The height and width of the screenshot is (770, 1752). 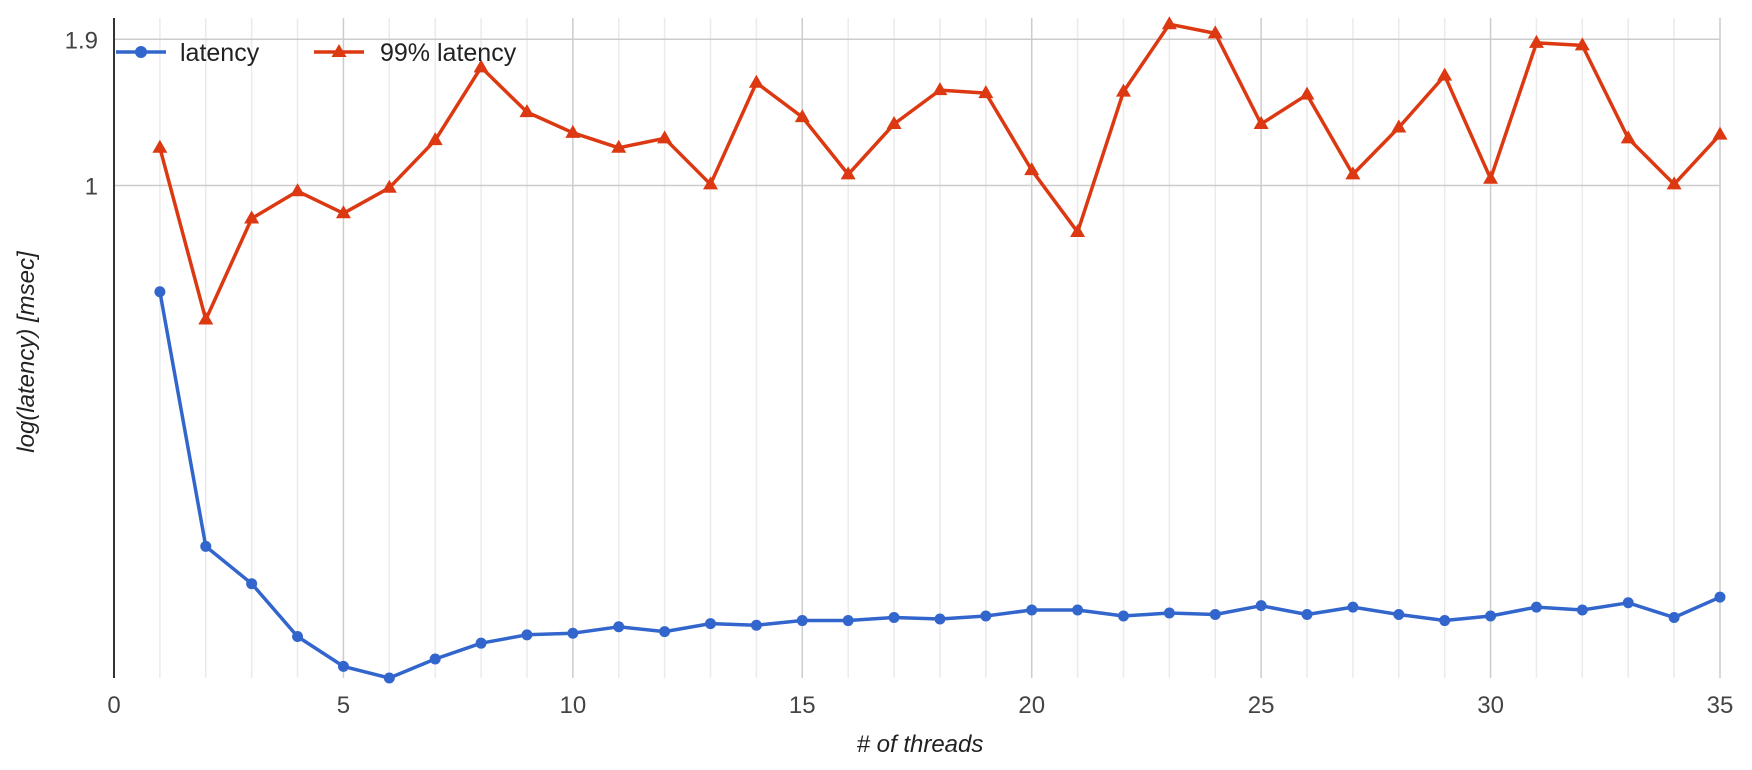 I want to click on x-tick-label: 25, so click(x=1261, y=705).